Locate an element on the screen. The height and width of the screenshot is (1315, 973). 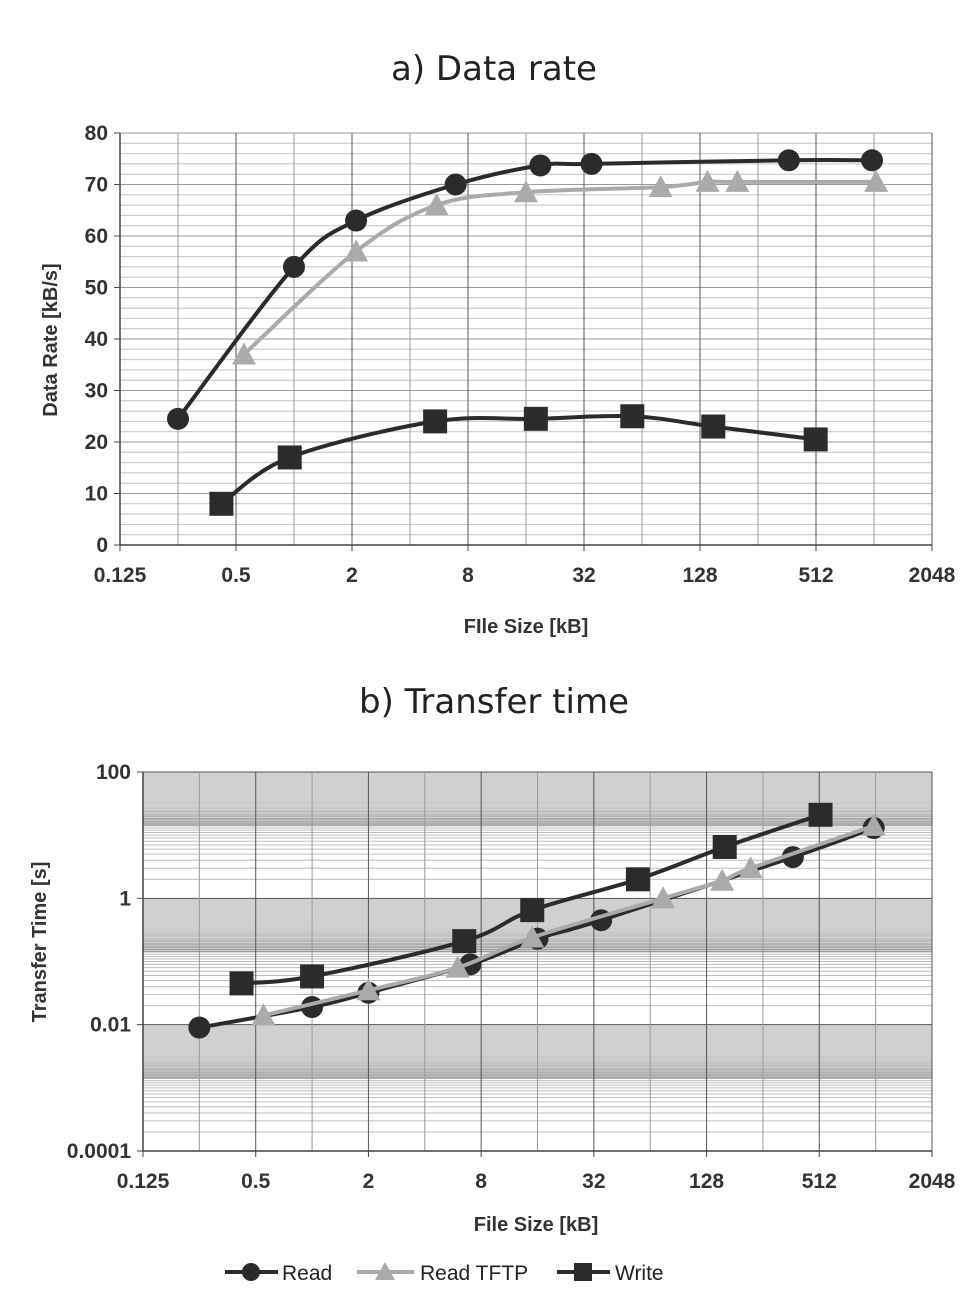
chart-b-y-tick-label: 100 is located at coordinates (113, 772).